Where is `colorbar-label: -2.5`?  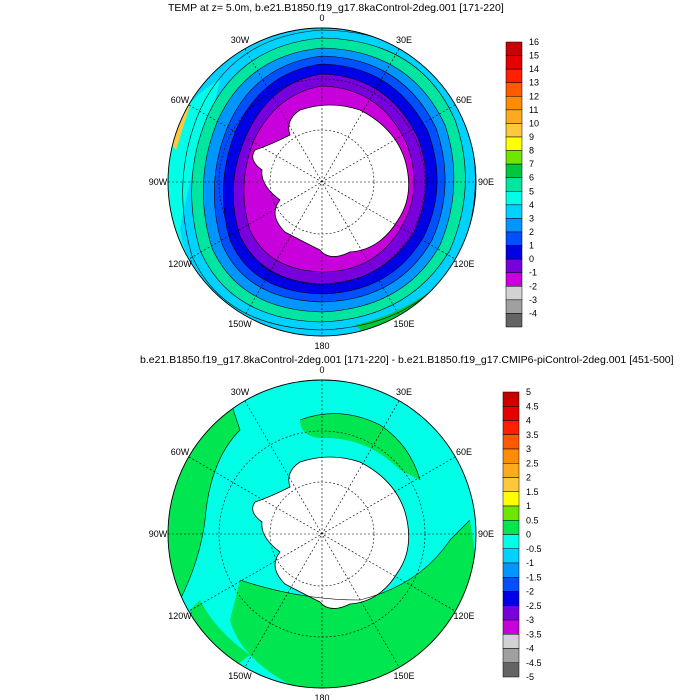
colorbar-label: -2.5 is located at coordinates (534, 606).